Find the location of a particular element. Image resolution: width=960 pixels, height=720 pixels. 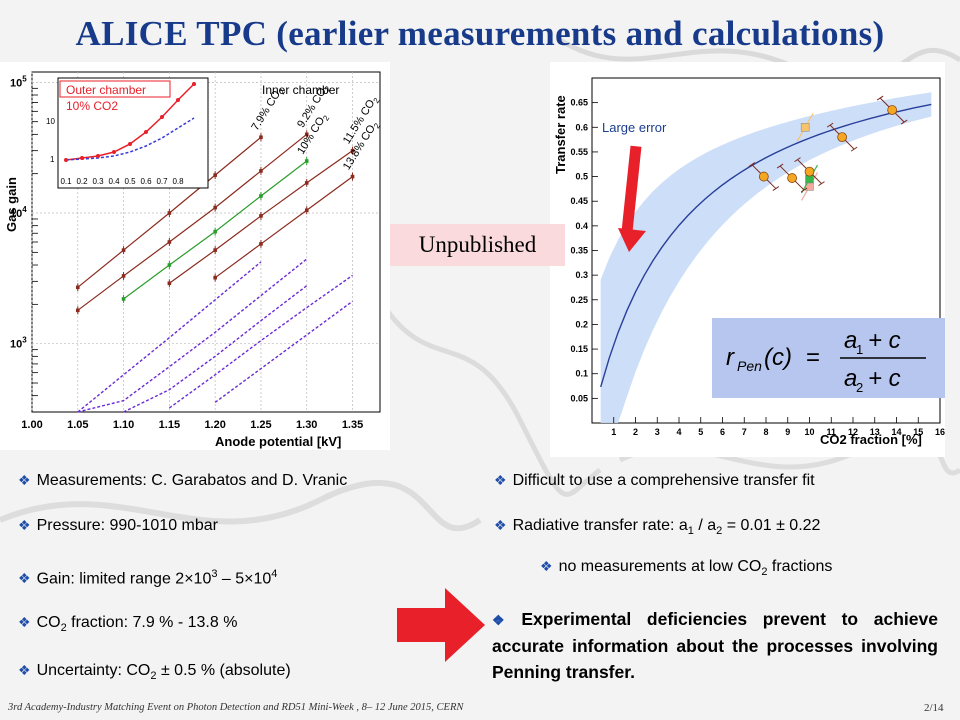

y-tick-label: 0.3 is located at coordinates (581, 275).